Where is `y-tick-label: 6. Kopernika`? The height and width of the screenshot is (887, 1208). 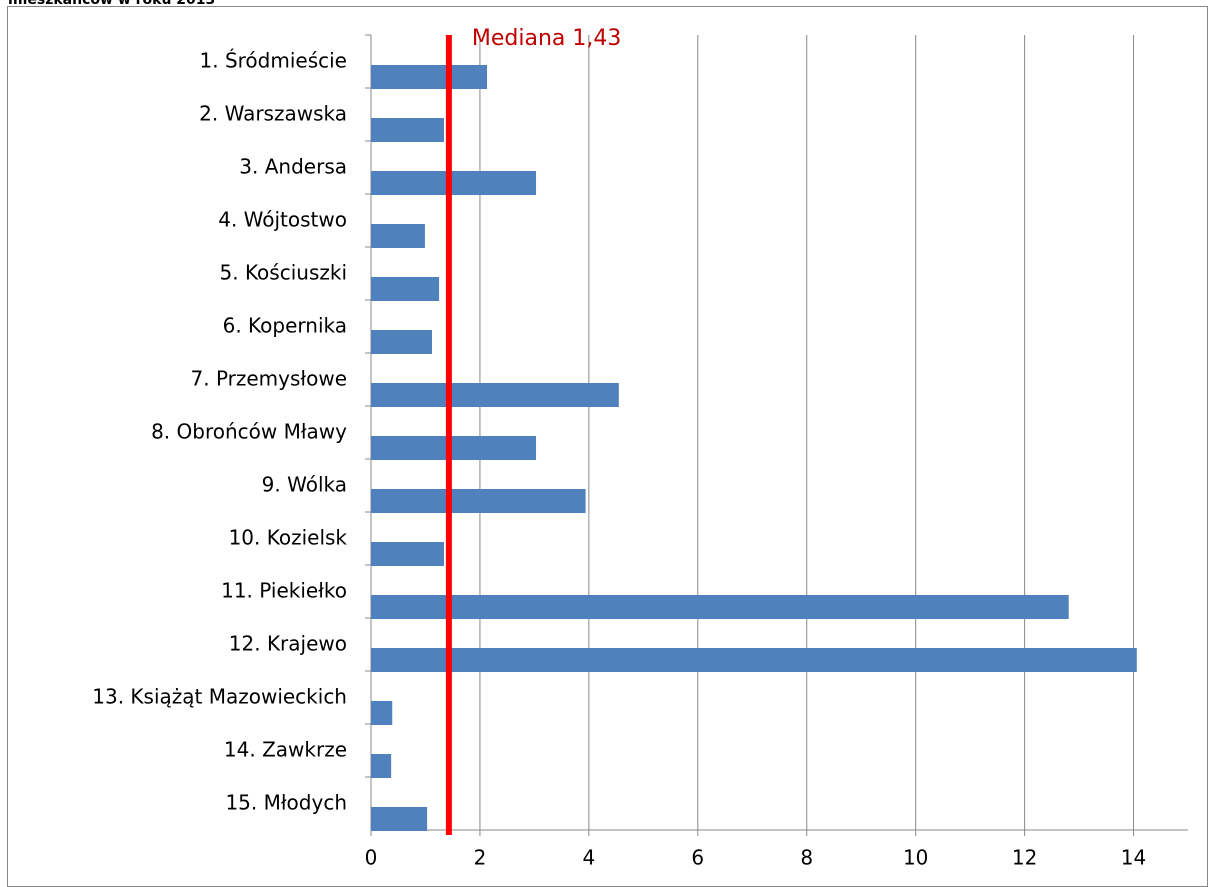
y-tick-label: 6. Kopernika is located at coordinates (285, 326).